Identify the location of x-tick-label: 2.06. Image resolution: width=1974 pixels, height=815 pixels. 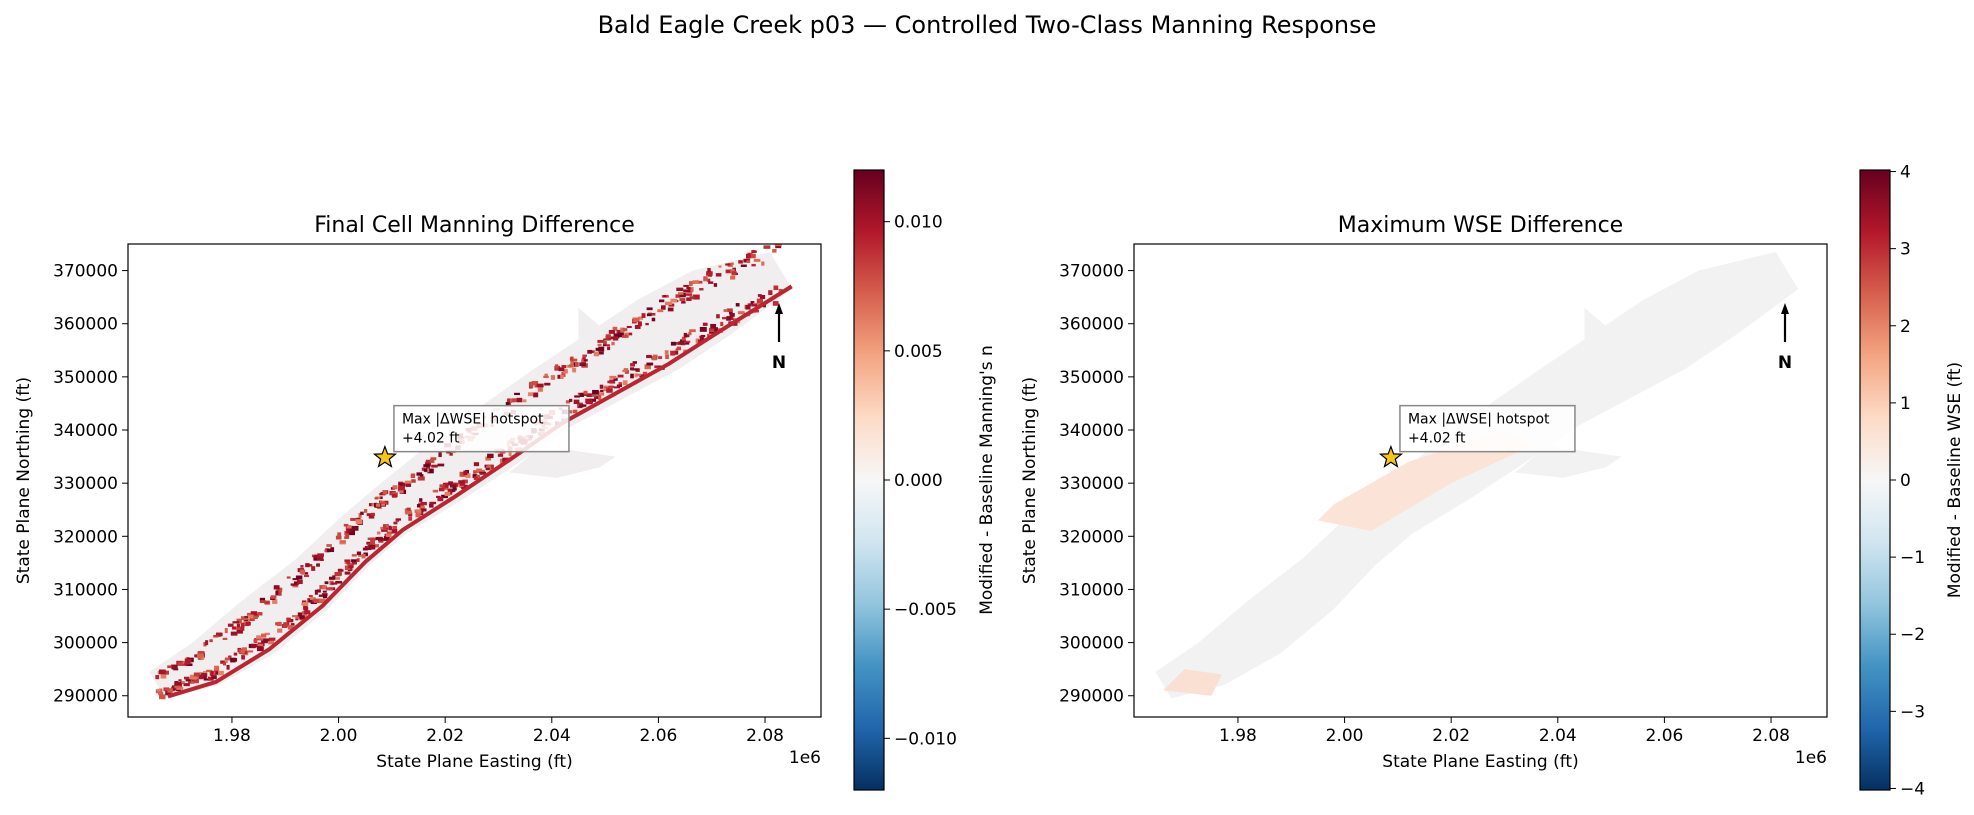
(658, 736).